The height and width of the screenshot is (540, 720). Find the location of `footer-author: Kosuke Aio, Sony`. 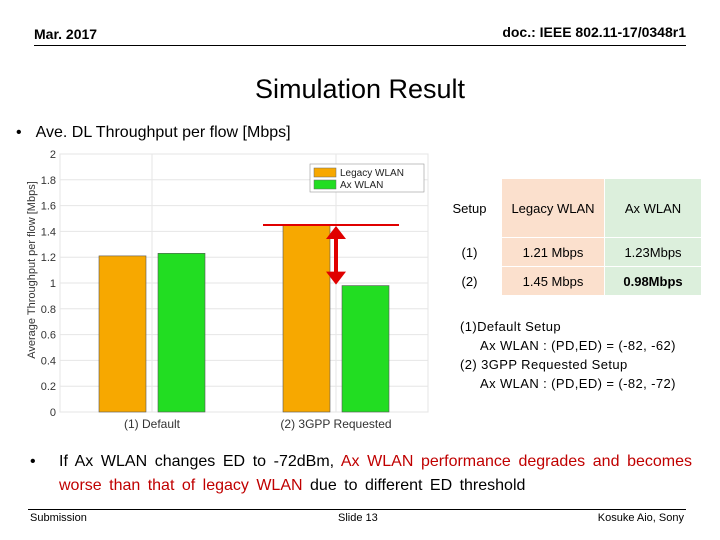

footer-author: Kosuke Aio, Sony is located at coordinates (640, 518).